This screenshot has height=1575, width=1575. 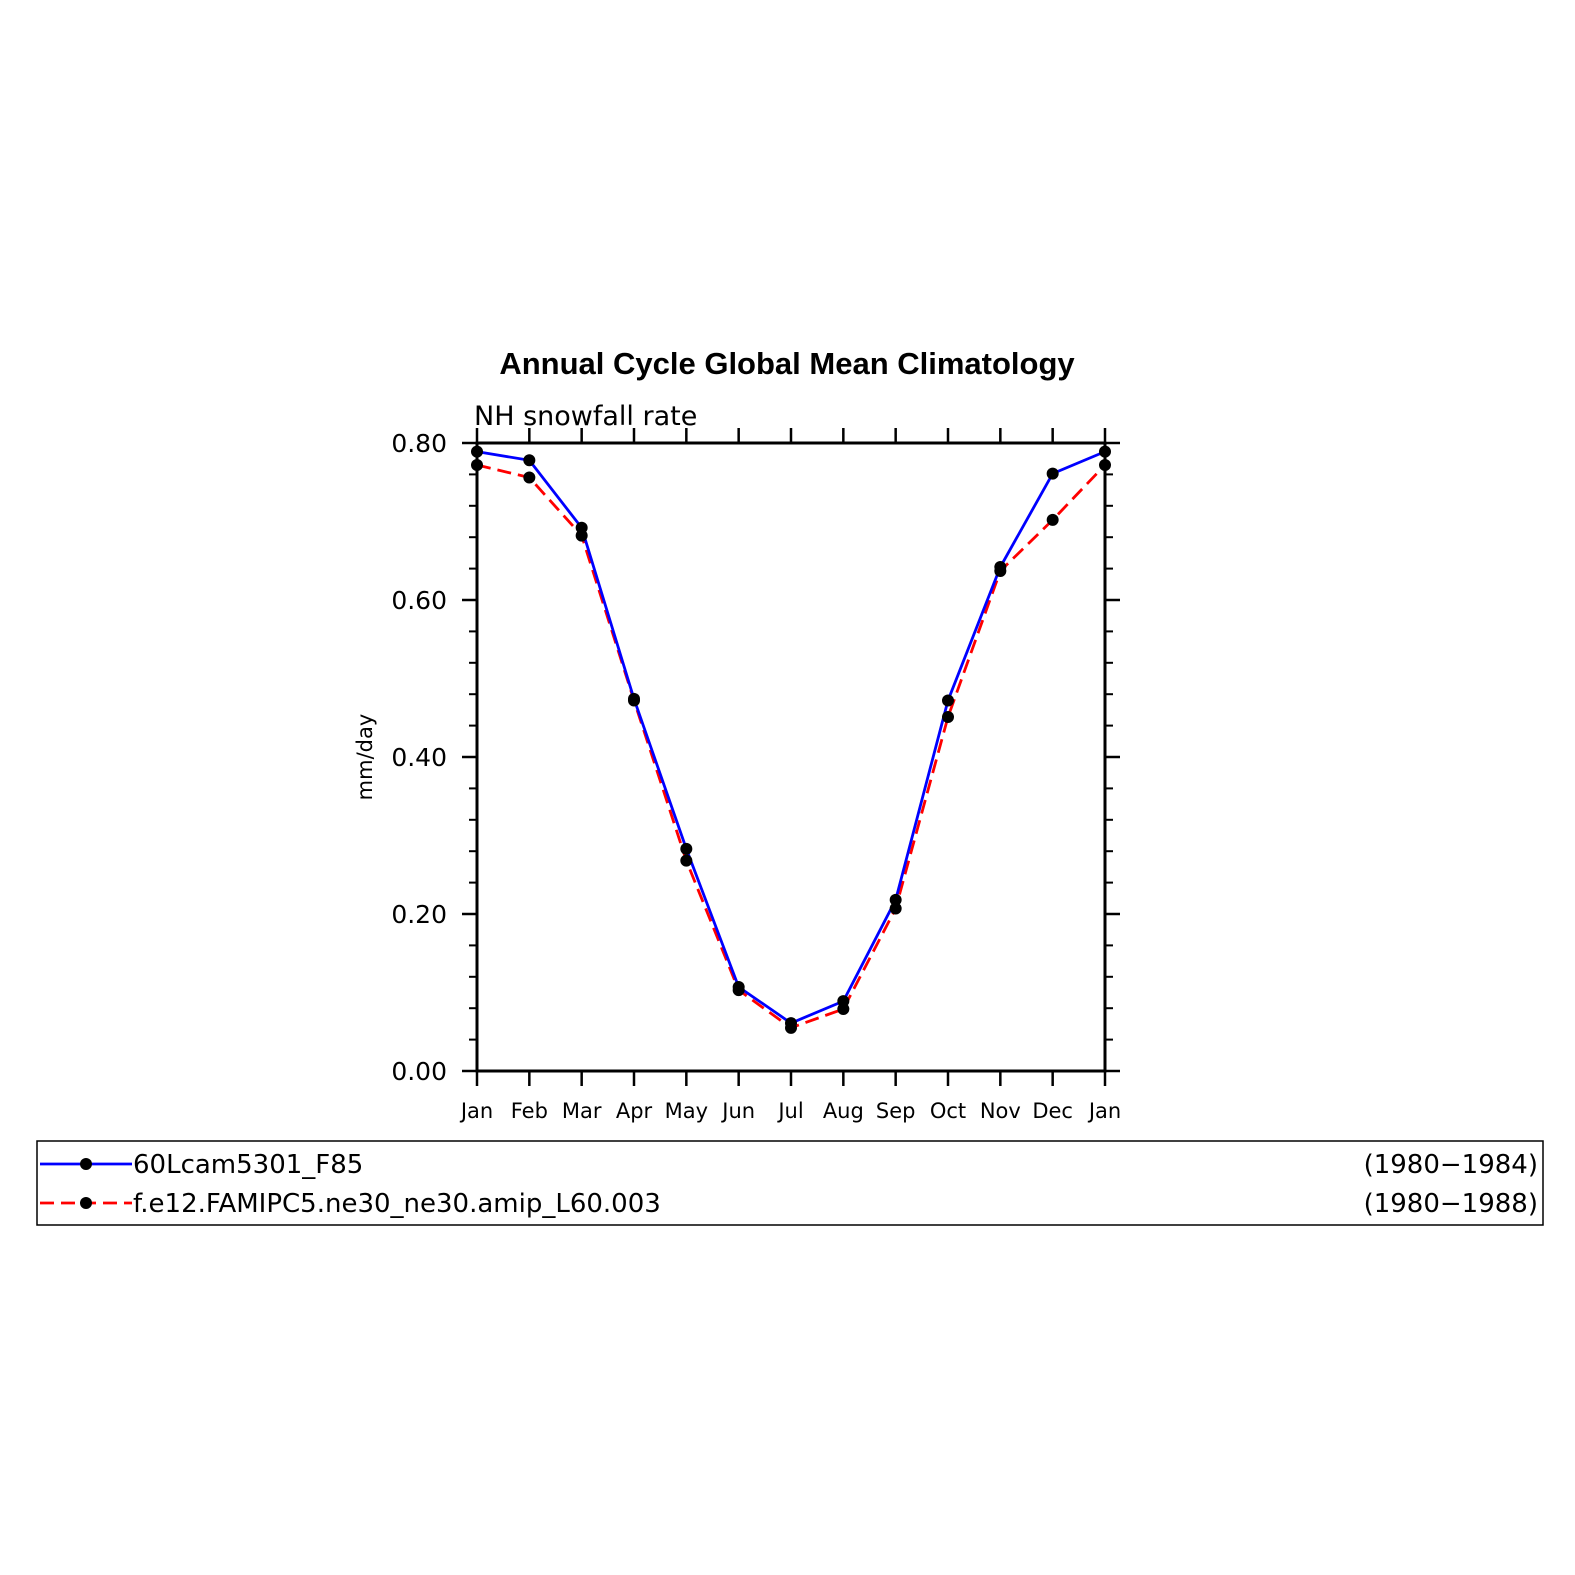 I want to click on x-tick-label: Jul, so click(x=789, y=1111).